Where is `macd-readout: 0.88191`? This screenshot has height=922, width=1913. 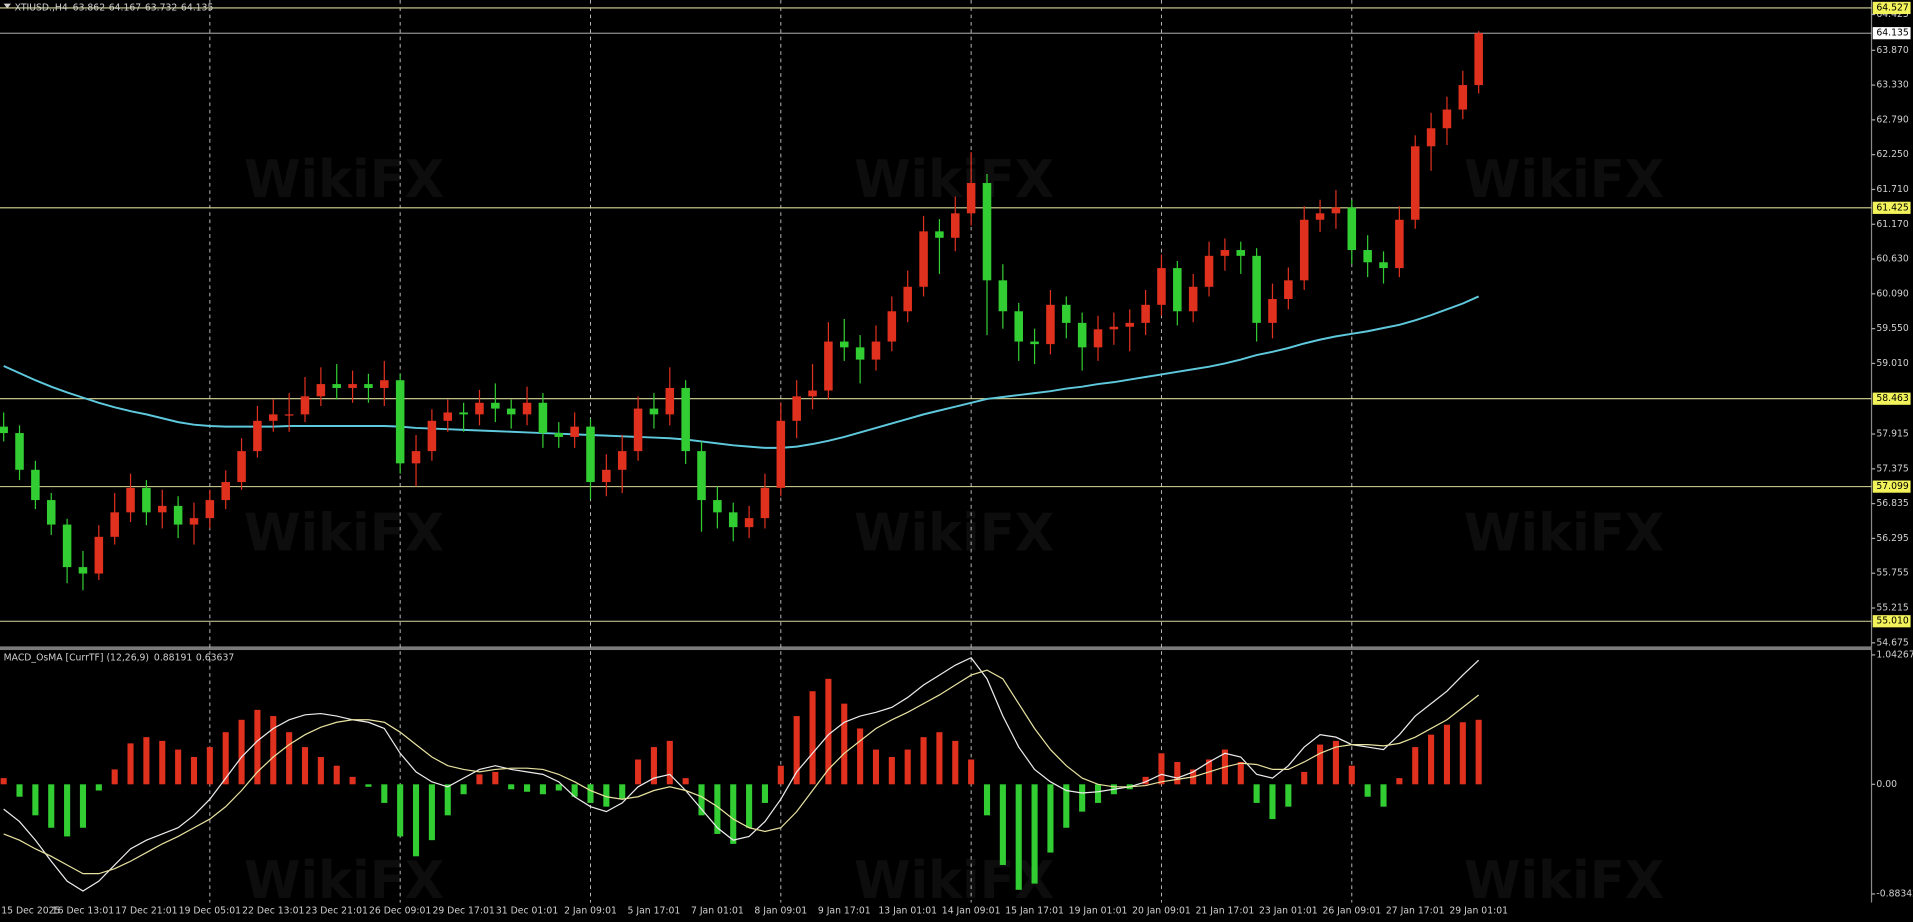 macd-readout: 0.88191 is located at coordinates (173, 657).